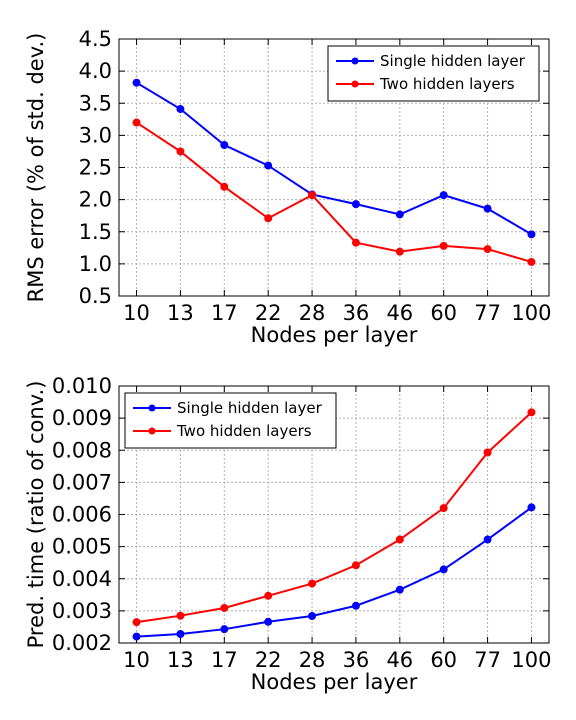 The width and height of the screenshot is (576, 720). What do you see at coordinates (82, 418) in the screenshot?
I see `y-tick-label: 0.009` at bounding box center [82, 418].